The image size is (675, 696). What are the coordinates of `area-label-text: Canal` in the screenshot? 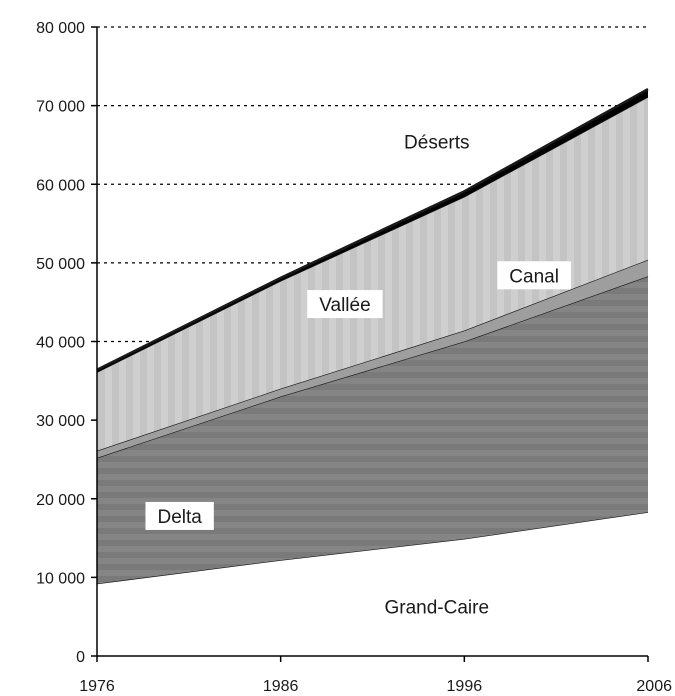 It's located at (534, 276).